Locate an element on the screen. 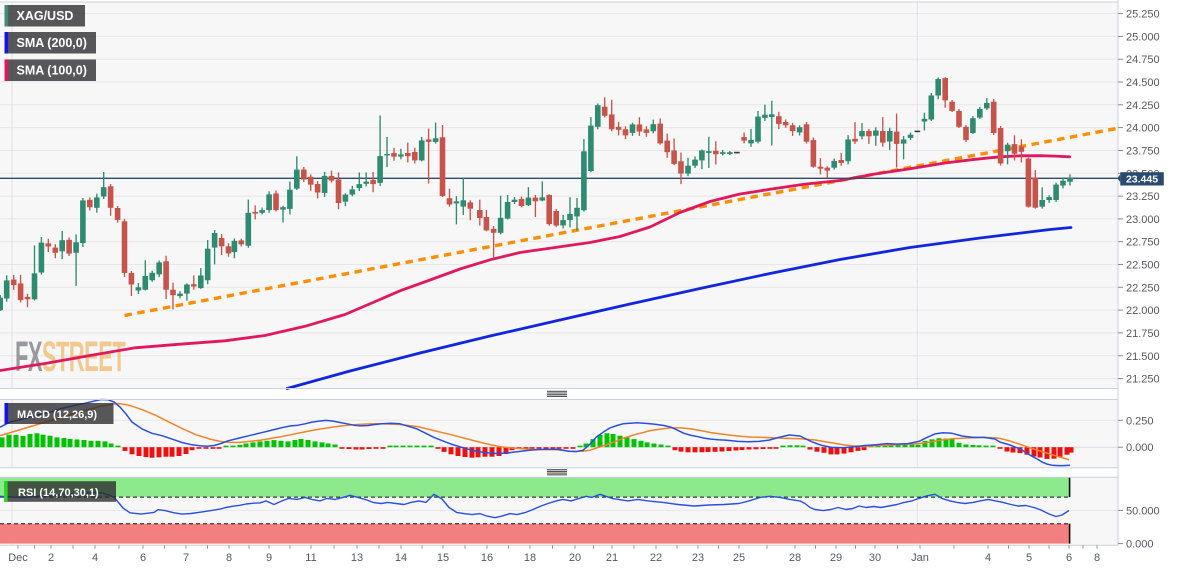  svg-text: 23.445 is located at coordinates (1142, 180).